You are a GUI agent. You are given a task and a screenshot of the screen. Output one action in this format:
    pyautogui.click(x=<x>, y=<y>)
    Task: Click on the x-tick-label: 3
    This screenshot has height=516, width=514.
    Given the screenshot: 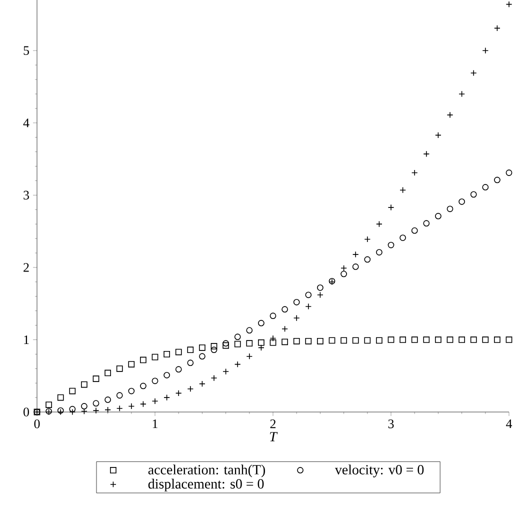 What is the action you would take?
    pyautogui.click(x=391, y=424)
    